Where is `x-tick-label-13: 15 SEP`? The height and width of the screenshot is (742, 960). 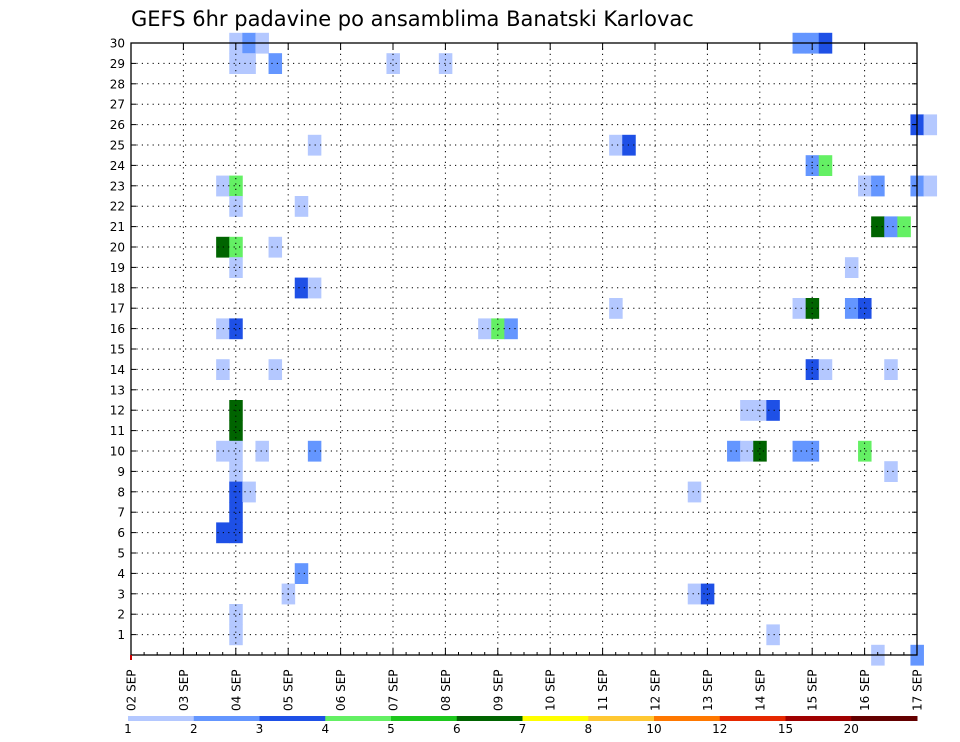
x-tick-label-13: 15 SEP is located at coordinates (813, 690).